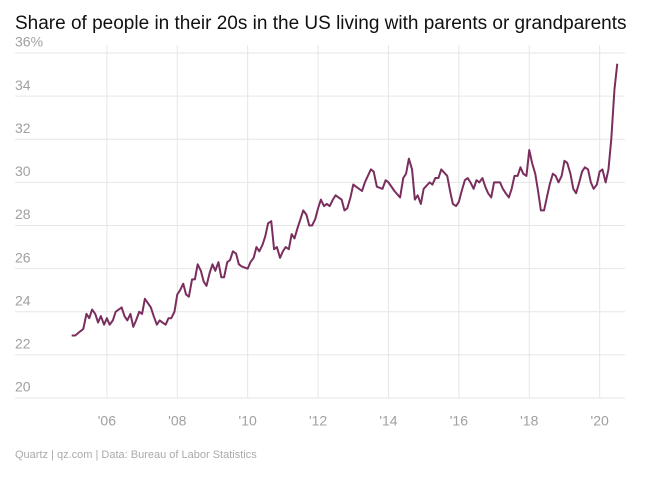  I want to click on x-tick-label: '18, so click(529, 421).